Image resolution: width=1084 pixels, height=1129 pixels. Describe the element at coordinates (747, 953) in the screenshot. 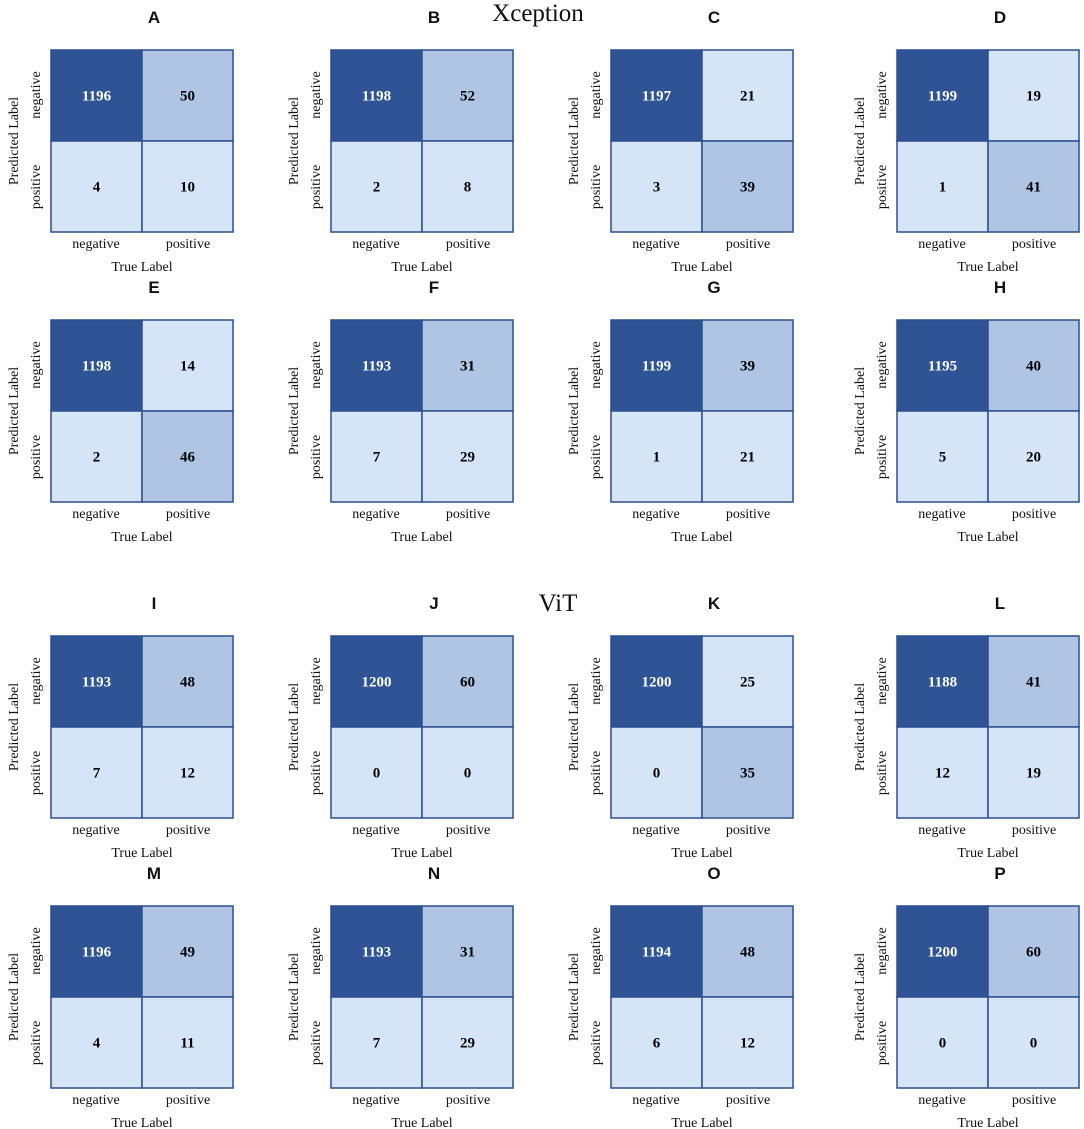

I see `cell-value: 48` at that location.